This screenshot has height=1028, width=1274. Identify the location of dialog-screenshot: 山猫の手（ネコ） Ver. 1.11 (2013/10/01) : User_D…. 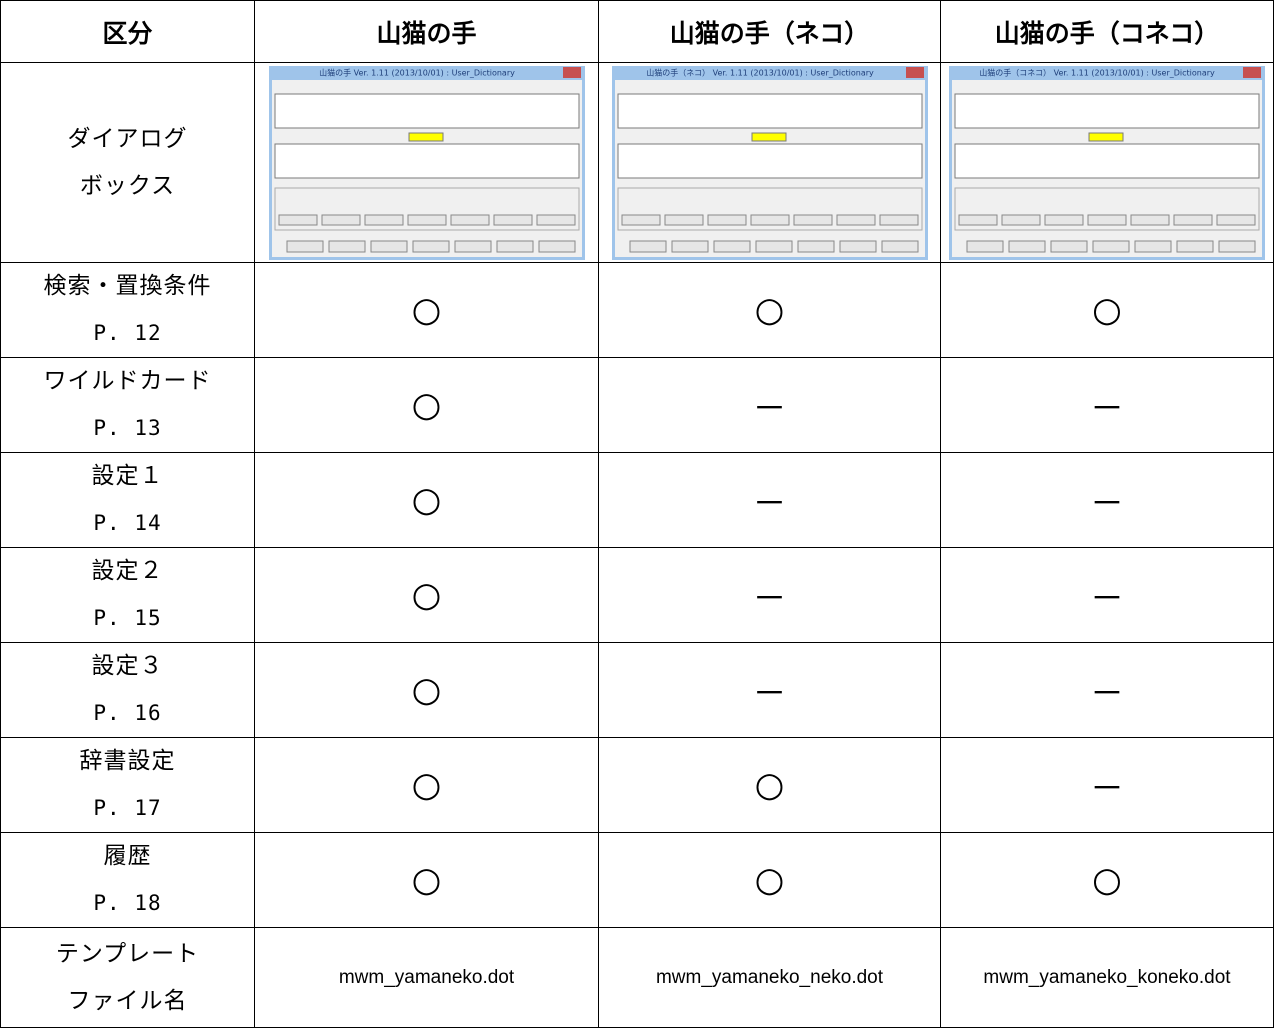
(769, 162).